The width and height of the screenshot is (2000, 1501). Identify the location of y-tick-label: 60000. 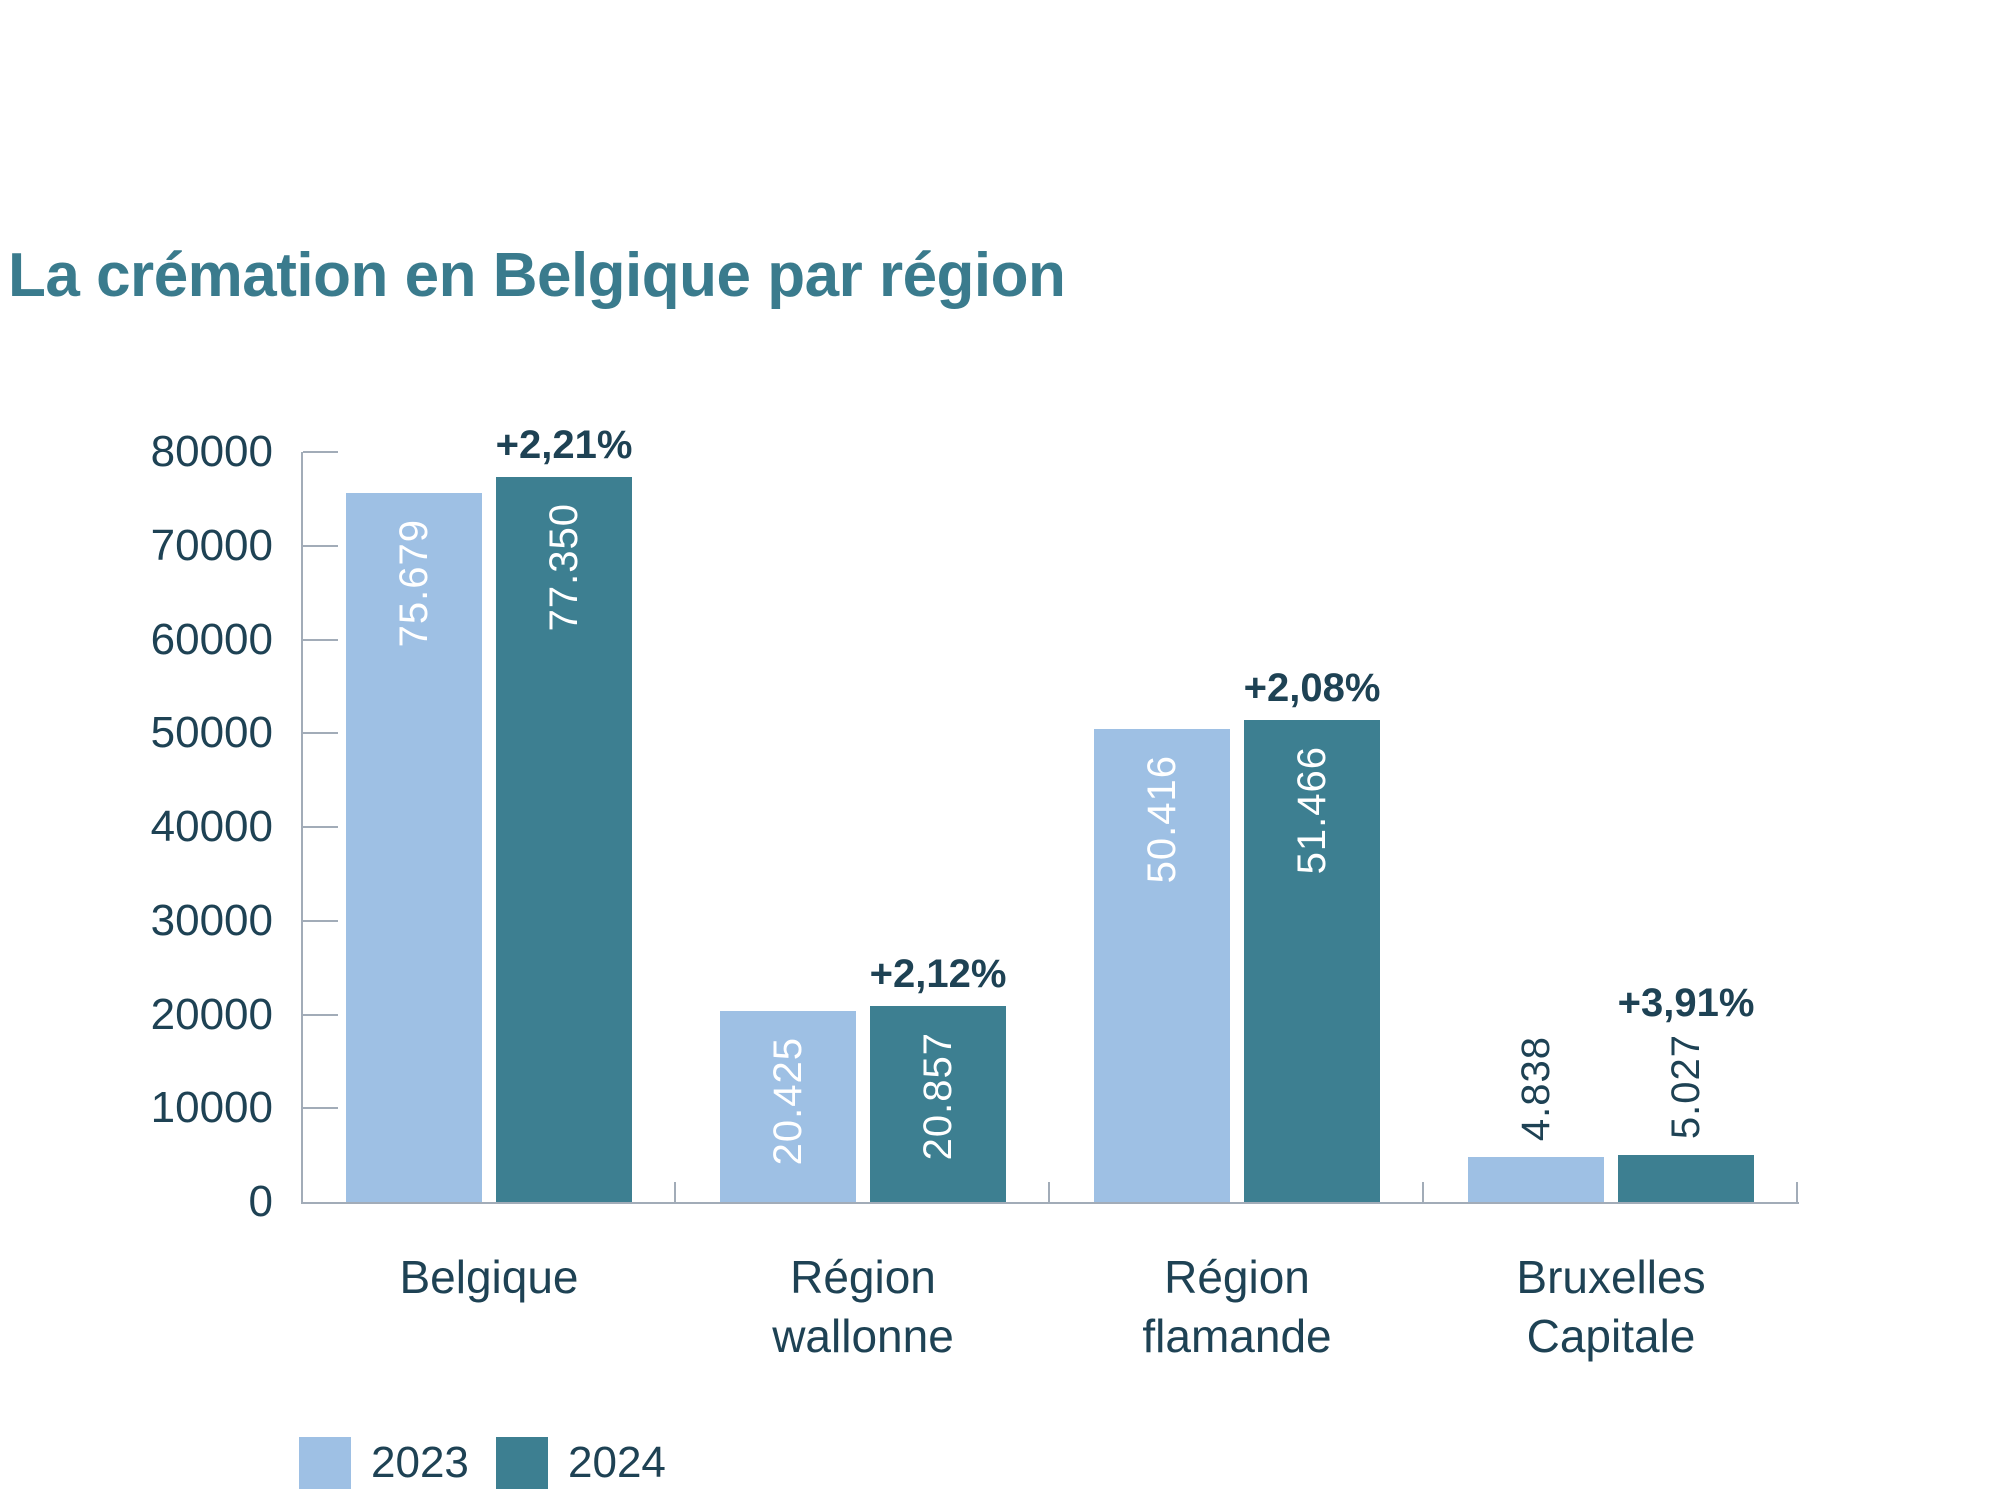
(211, 639).